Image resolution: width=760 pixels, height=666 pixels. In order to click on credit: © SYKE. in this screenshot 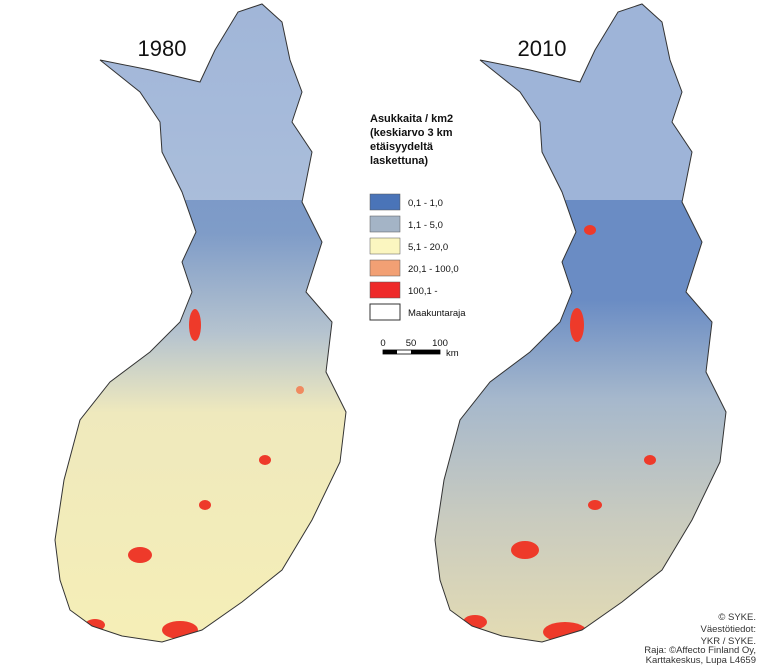, I will do `click(737, 617)`.